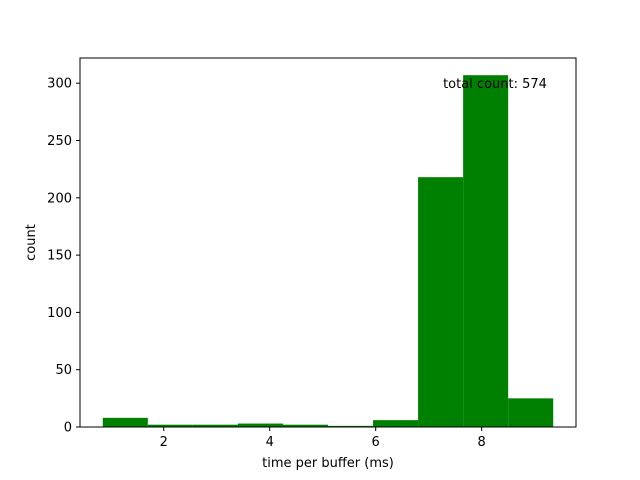 This screenshot has height=480, width=640. What do you see at coordinates (63, 370) in the screenshot?
I see `y-tick-label: 50` at bounding box center [63, 370].